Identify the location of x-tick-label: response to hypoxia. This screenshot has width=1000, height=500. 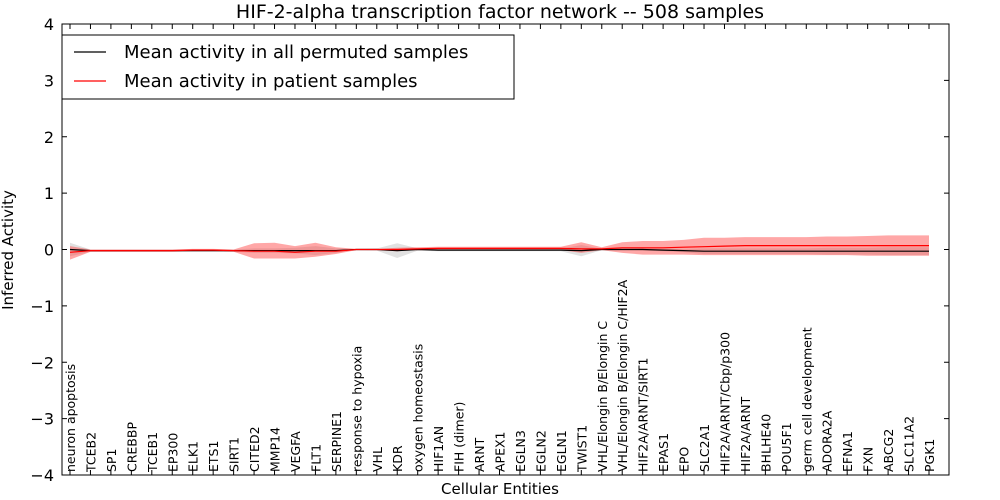
(356, 409).